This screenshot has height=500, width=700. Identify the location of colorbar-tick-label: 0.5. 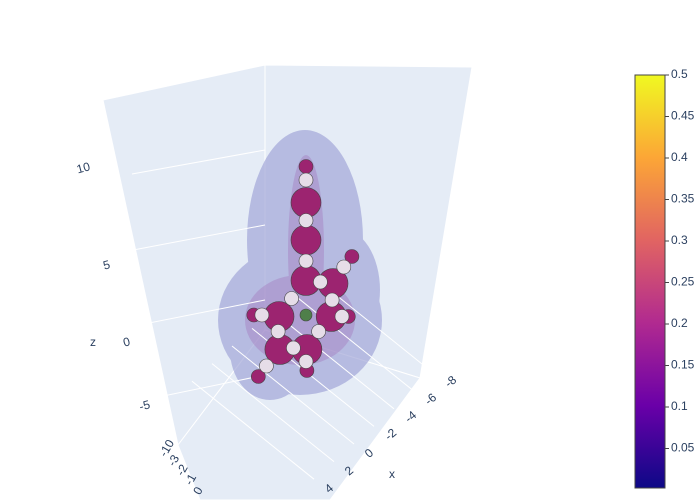
(679, 74).